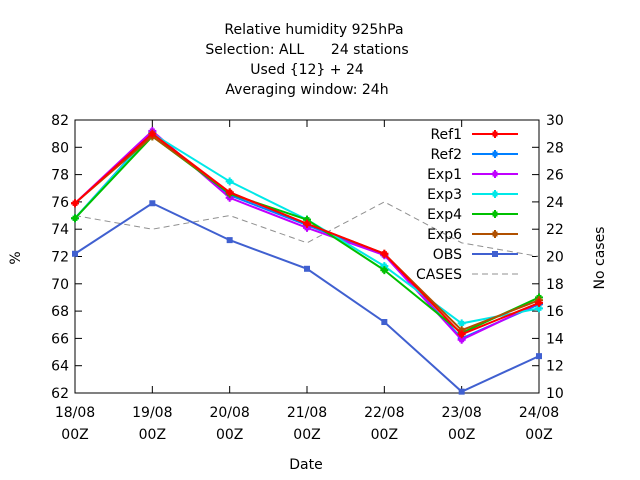 The width and height of the screenshot is (640, 480). I want to click on y-tick-label: 70, so click(60, 285).